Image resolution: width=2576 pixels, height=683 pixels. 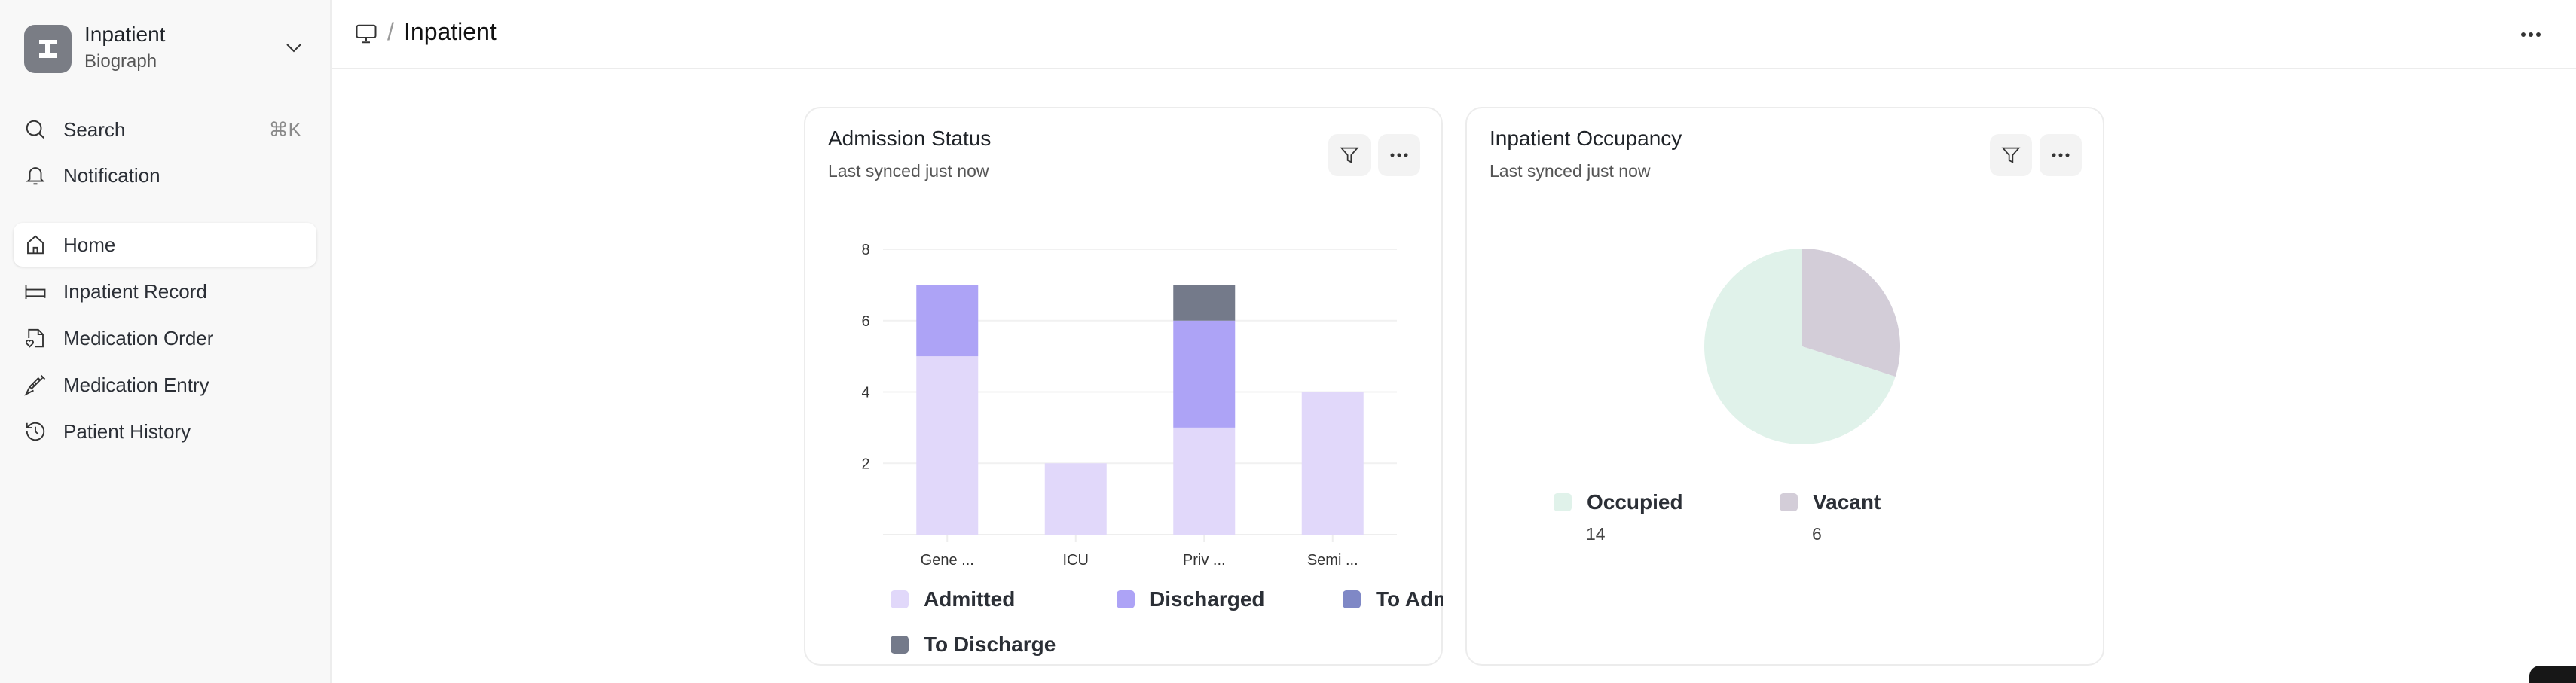 I want to click on y-tick-label: 4, so click(x=865, y=393).